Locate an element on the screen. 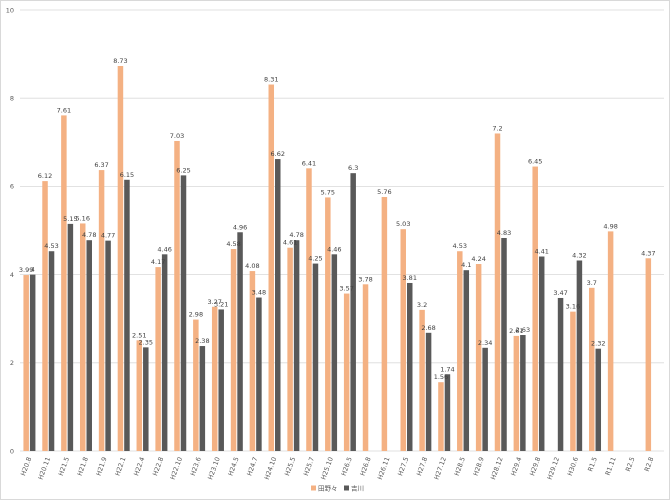 This screenshot has height=500, width=670. data-label-series-1-27: 2.61 is located at coordinates (516, 331).